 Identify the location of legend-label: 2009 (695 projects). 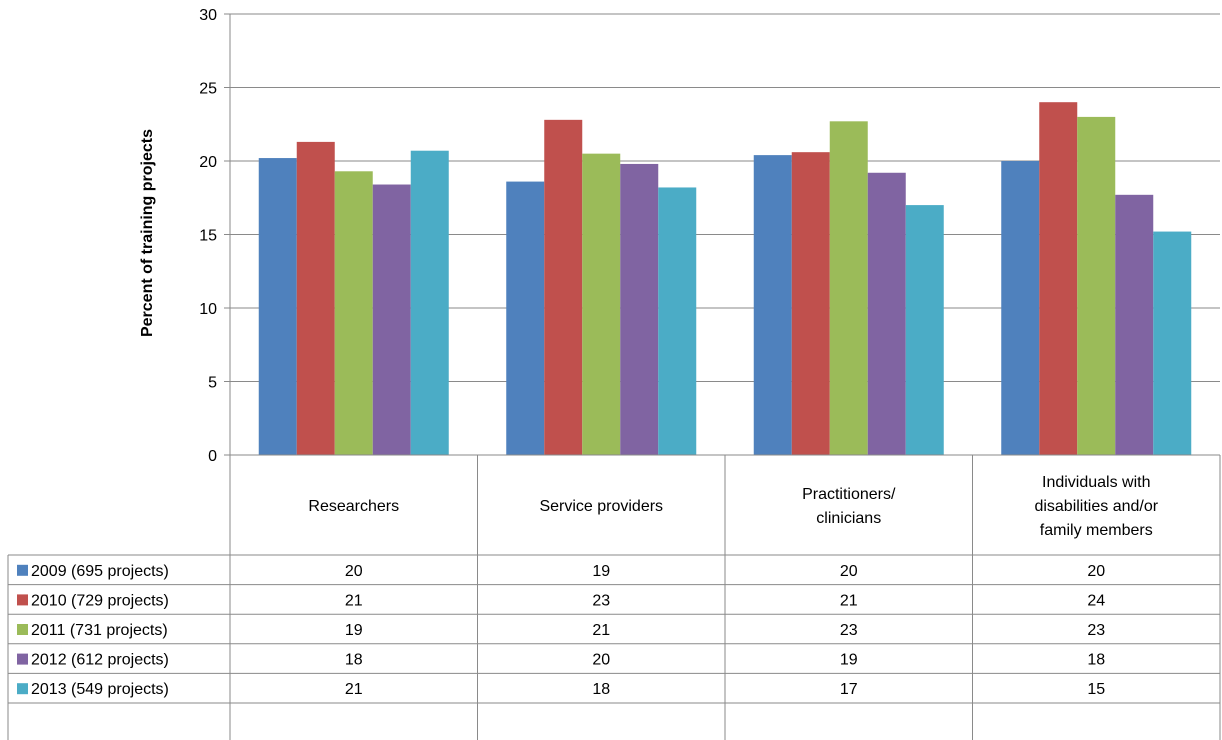
(100, 571).